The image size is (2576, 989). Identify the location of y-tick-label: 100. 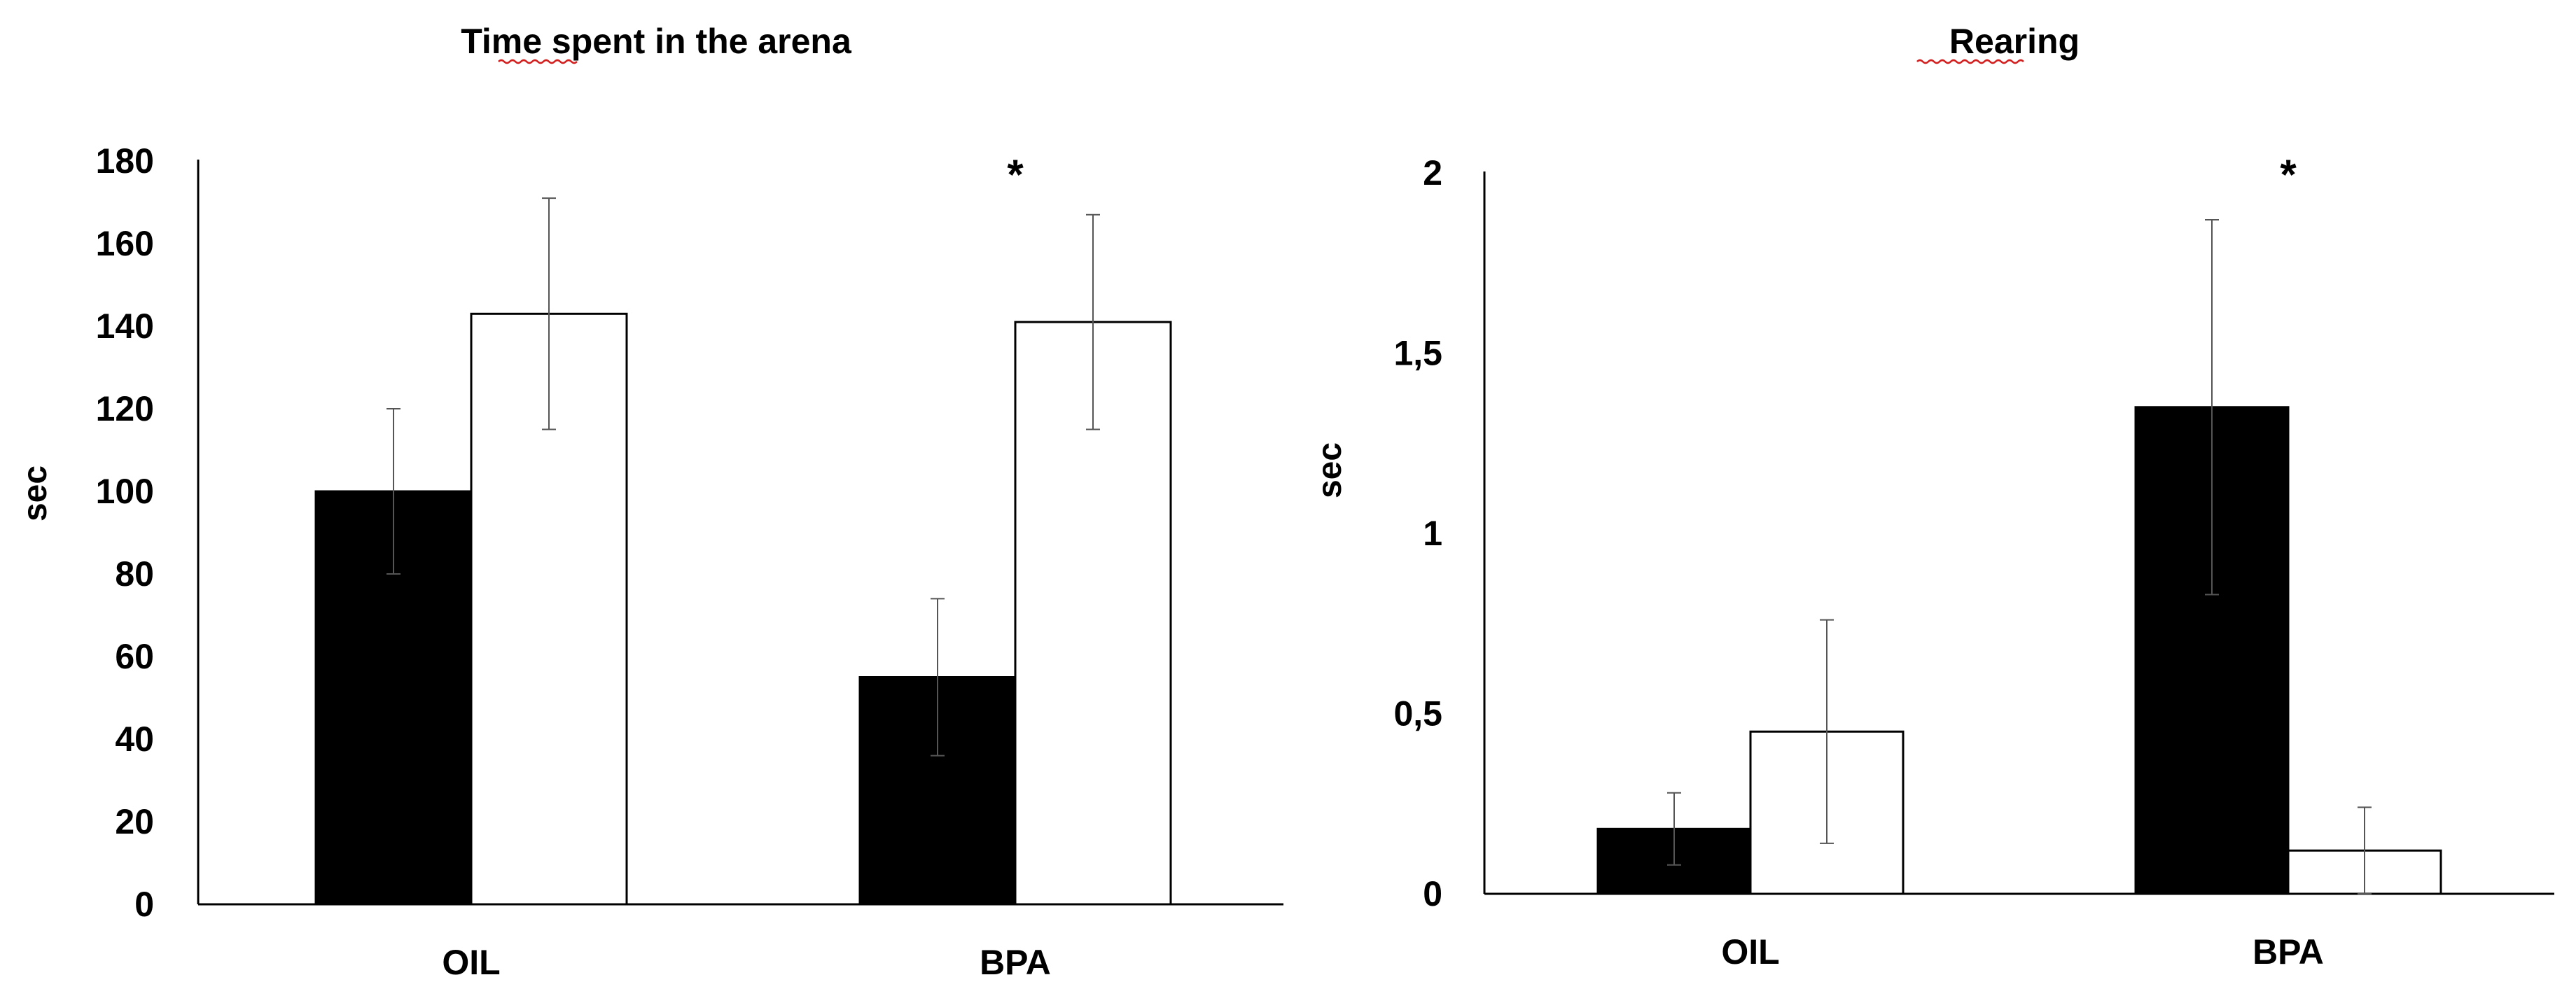
(125, 491).